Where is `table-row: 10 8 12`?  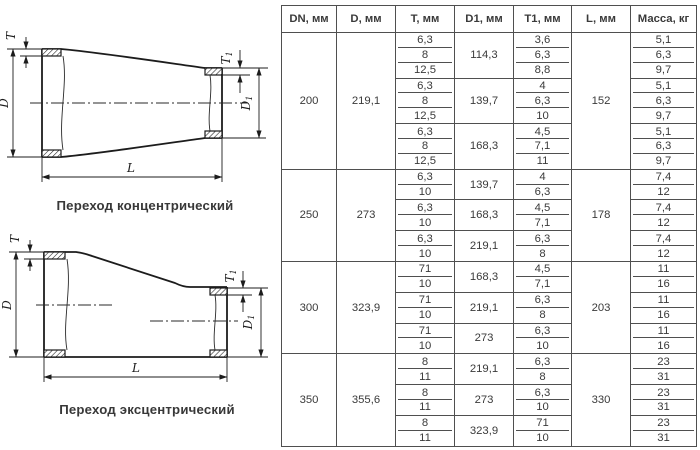
table-row: 10 8 12 is located at coordinates (489, 254).